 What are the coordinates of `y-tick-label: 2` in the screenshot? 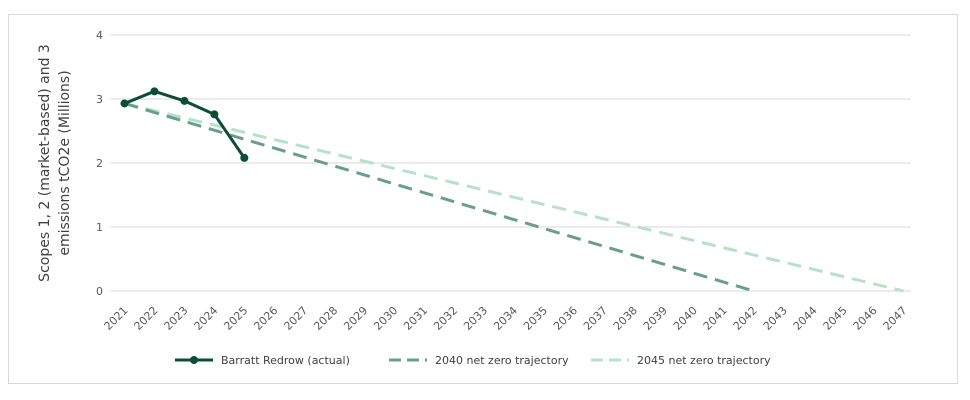 It's located at (99, 163).